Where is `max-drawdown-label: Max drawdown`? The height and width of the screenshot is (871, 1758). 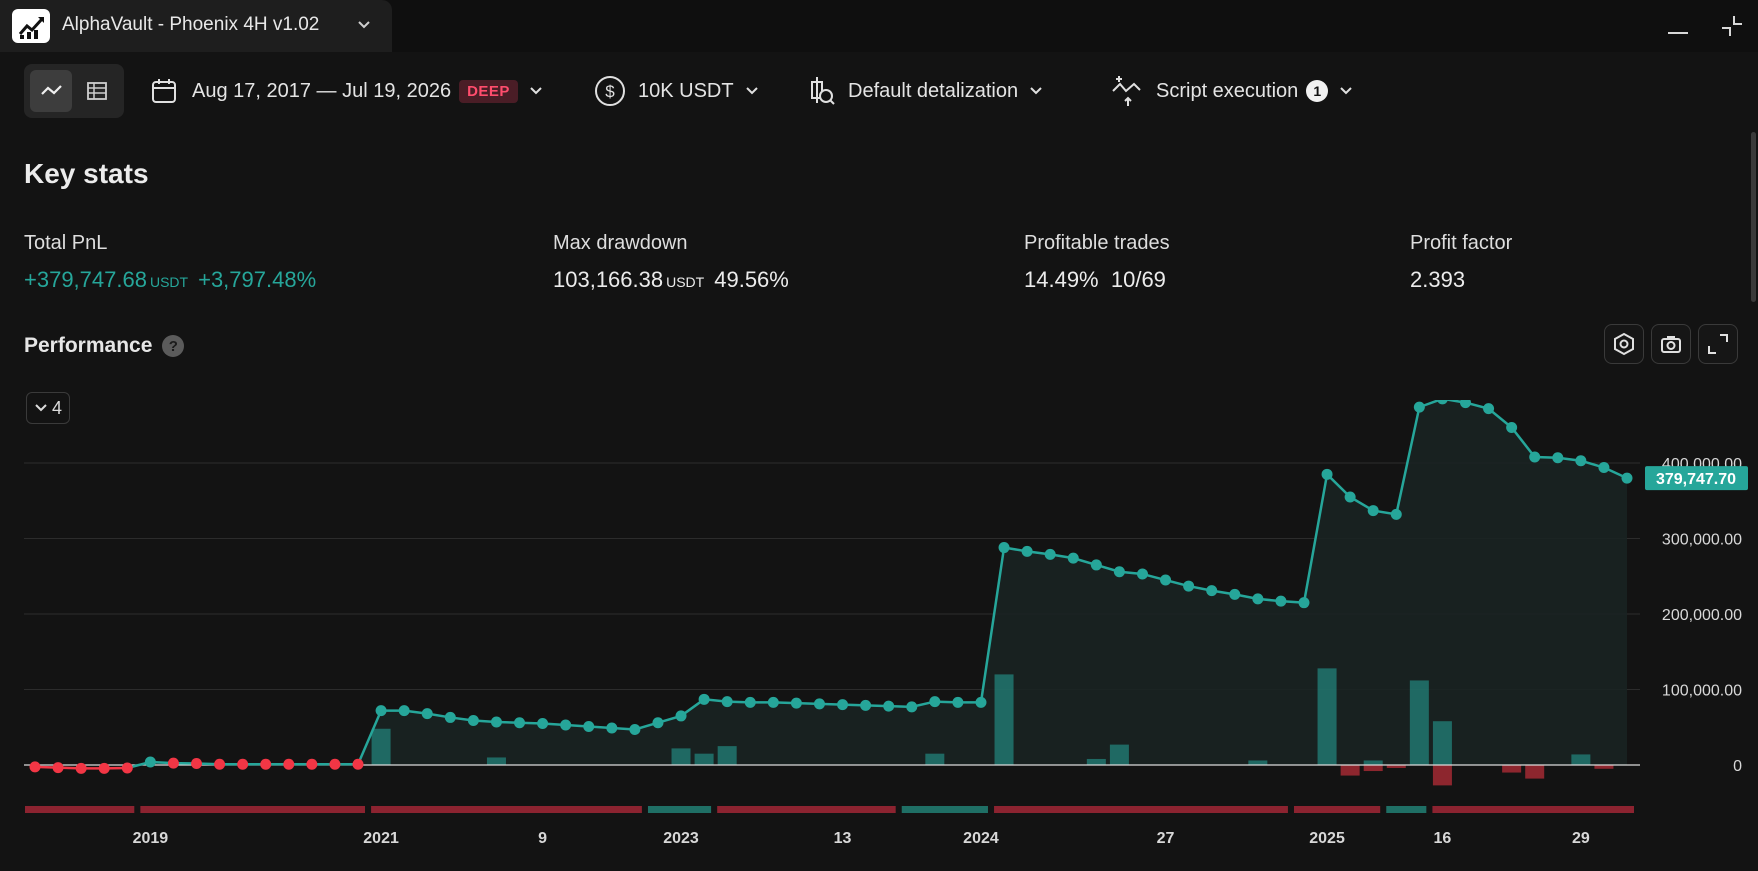
max-drawdown-label: Max drawdown is located at coordinates (620, 243).